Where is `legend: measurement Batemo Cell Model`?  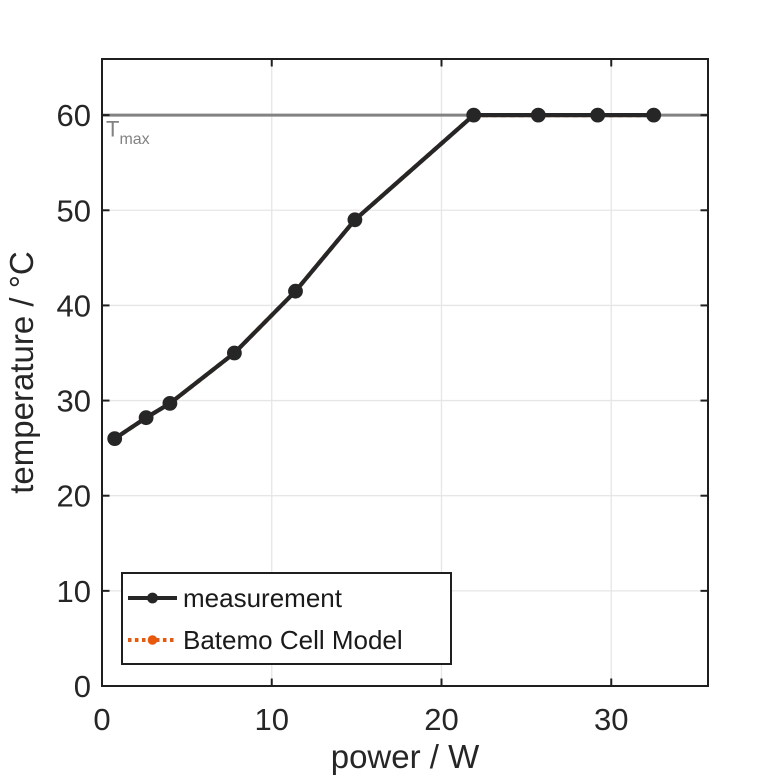 legend: measurement Batemo Cell Model is located at coordinates (286, 618).